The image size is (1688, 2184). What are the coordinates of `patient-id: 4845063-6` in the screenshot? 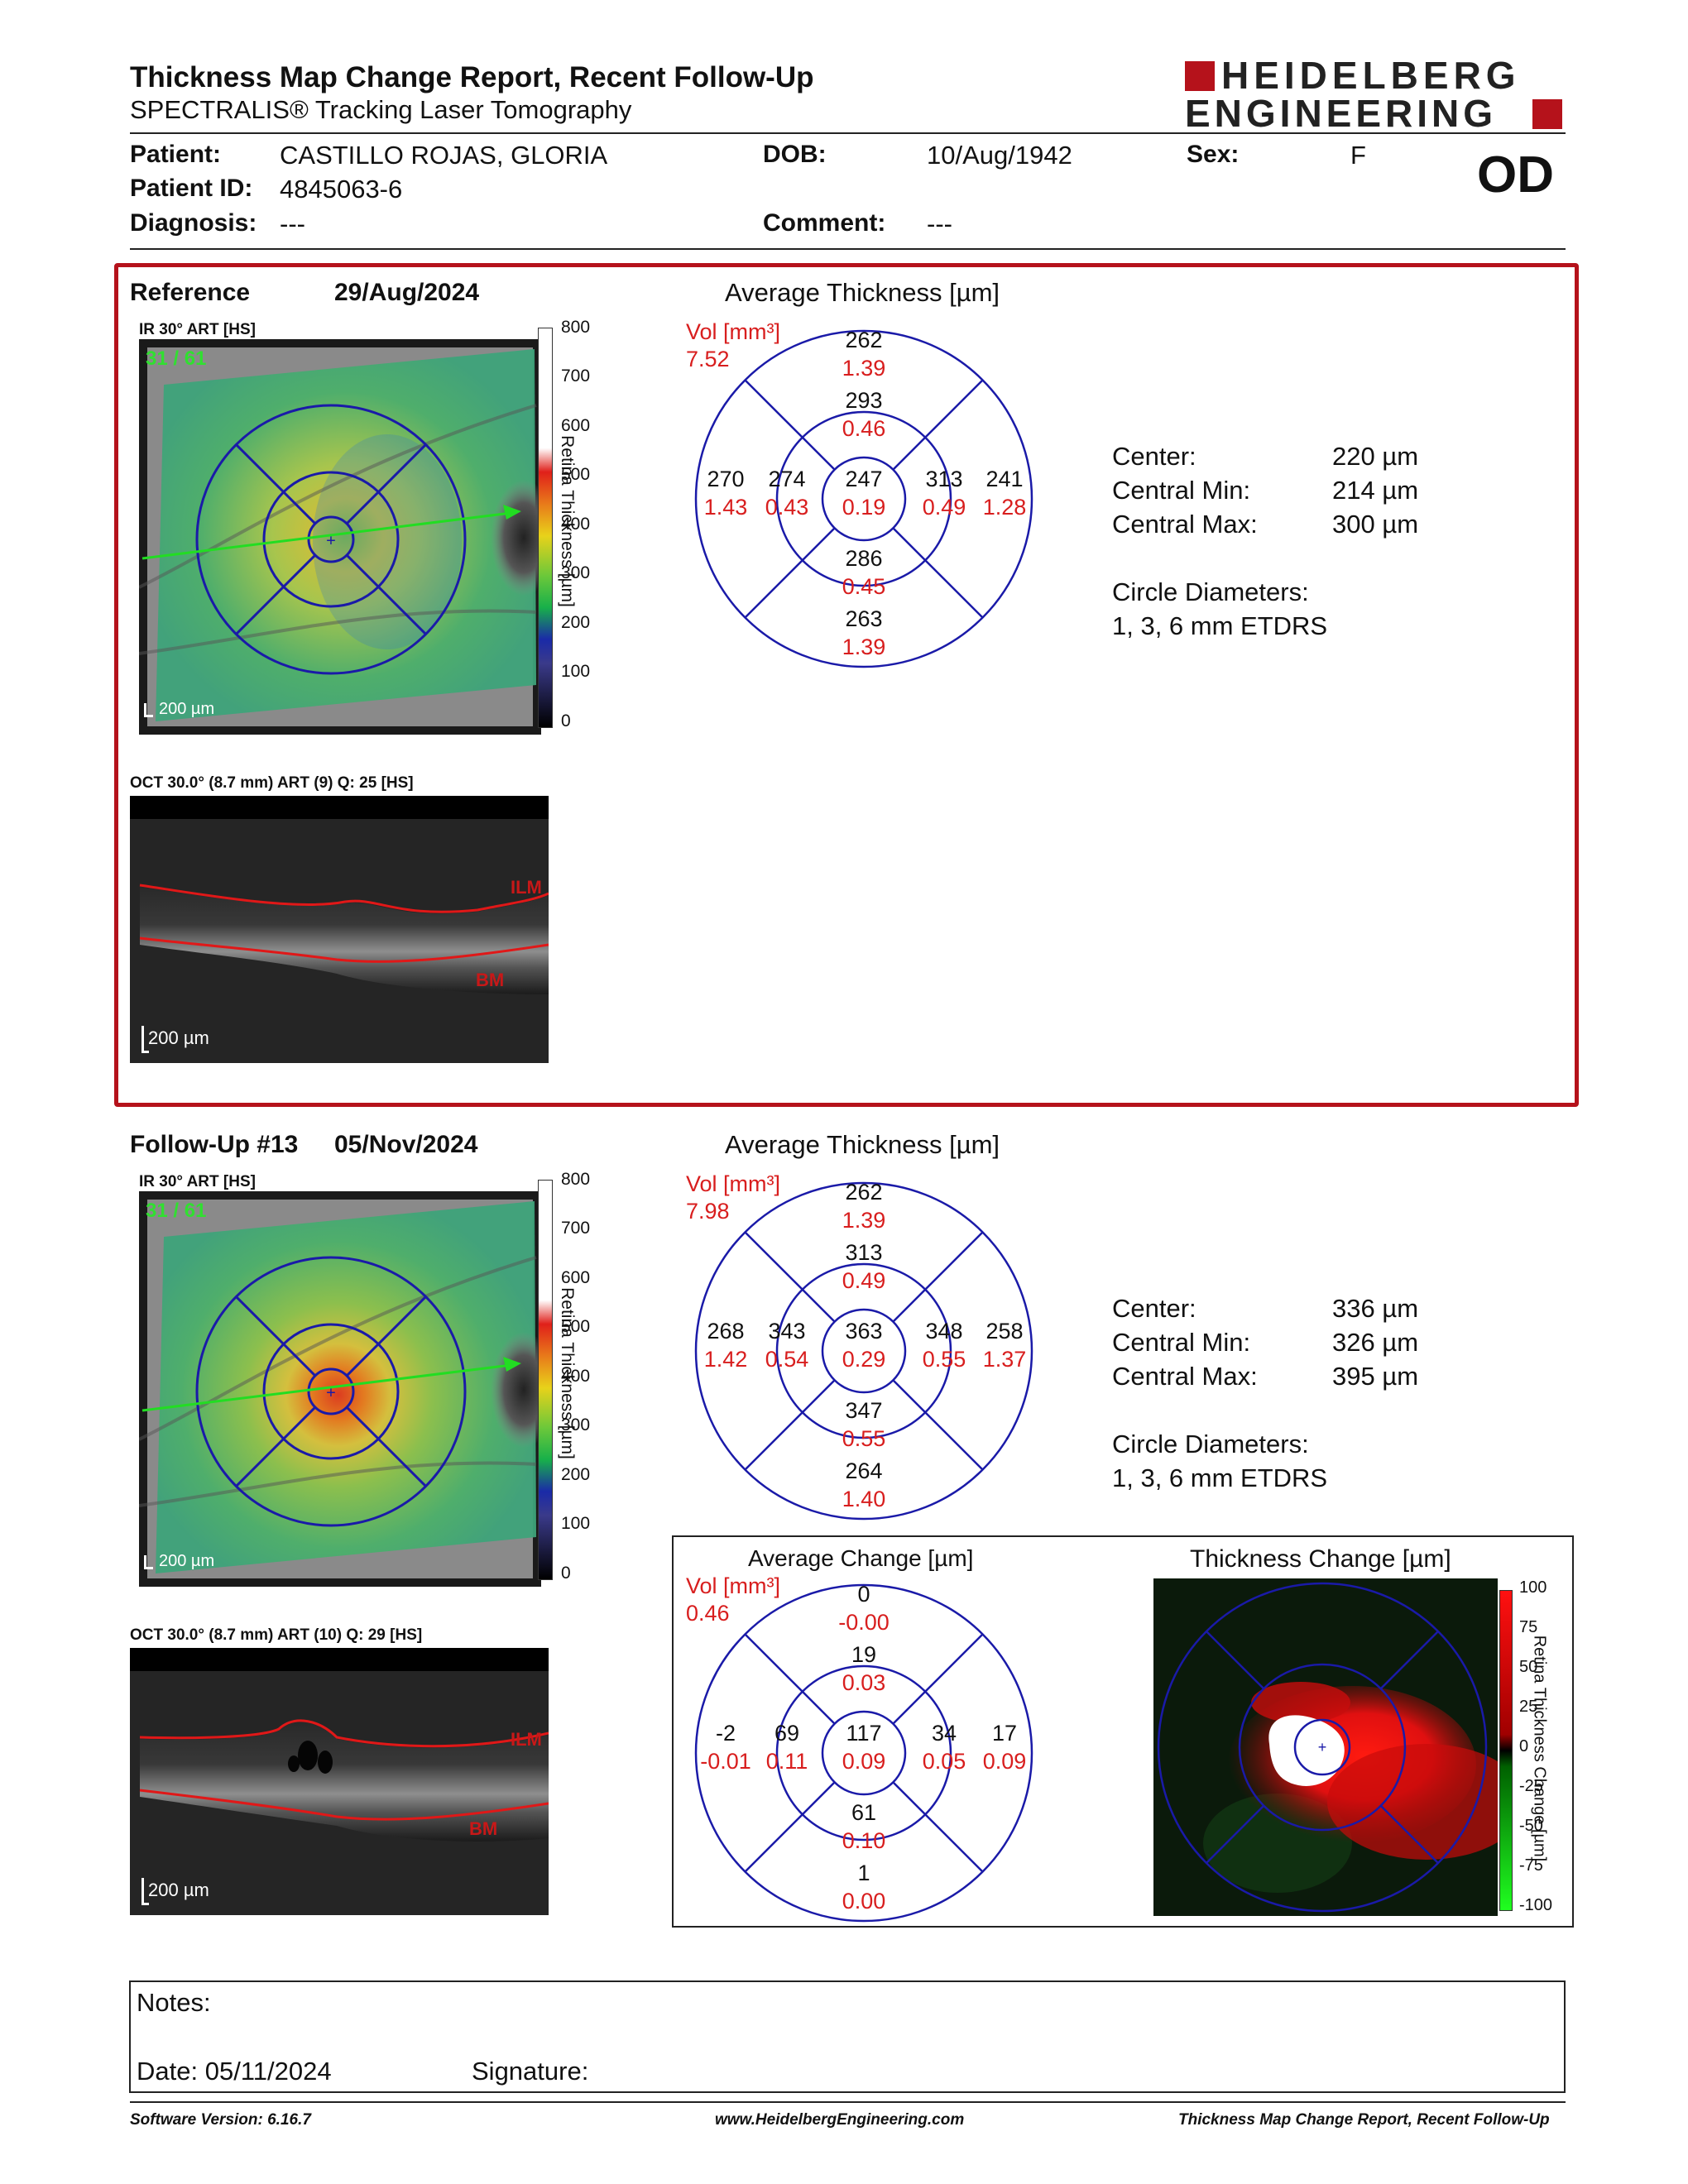 It's located at (341, 189).